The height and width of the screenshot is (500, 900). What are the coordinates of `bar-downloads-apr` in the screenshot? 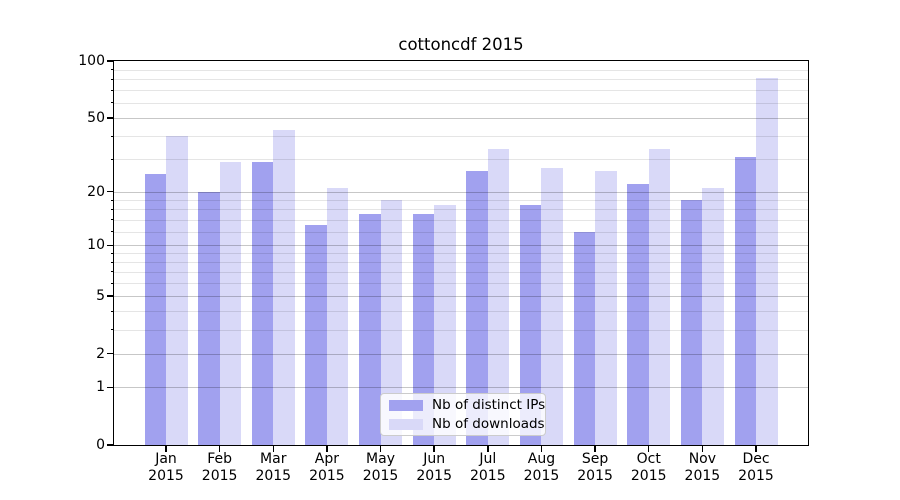 It's located at (337, 316).